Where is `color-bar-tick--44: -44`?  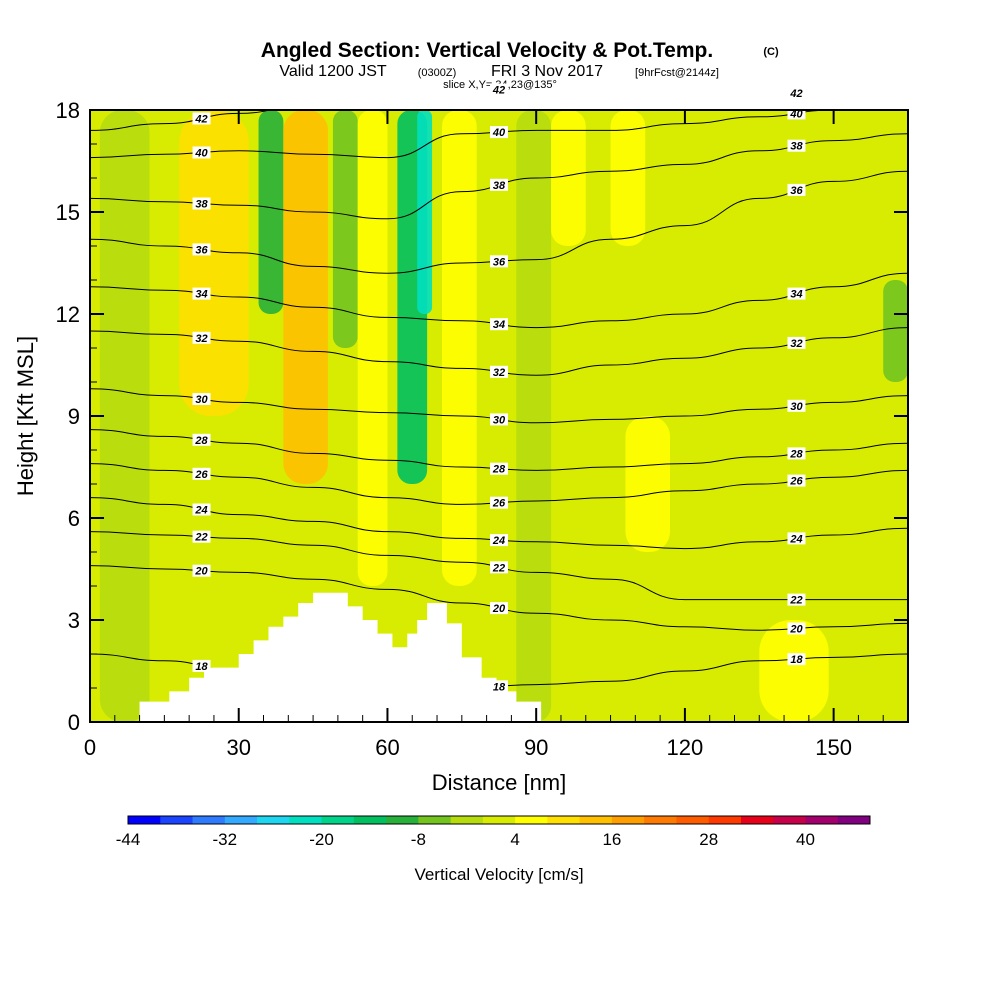 color-bar-tick--44: -44 is located at coordinates (128, 839).